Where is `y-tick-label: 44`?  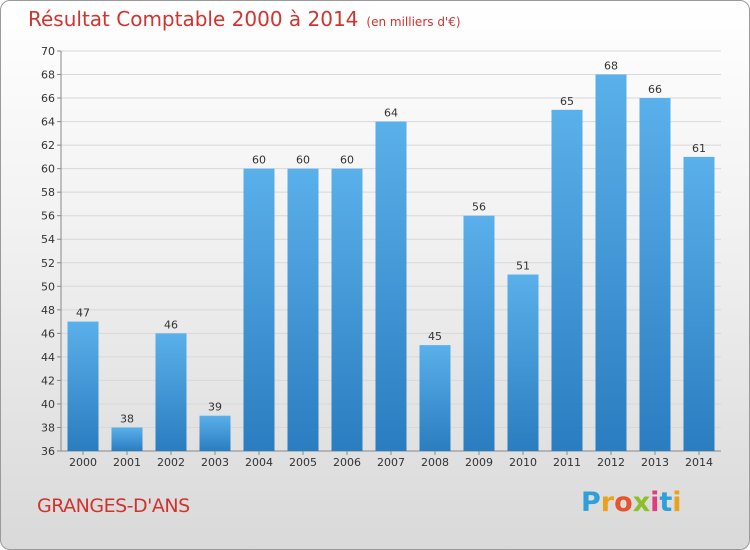 y-tick-label: 44 is located at coordinates (48, 357).